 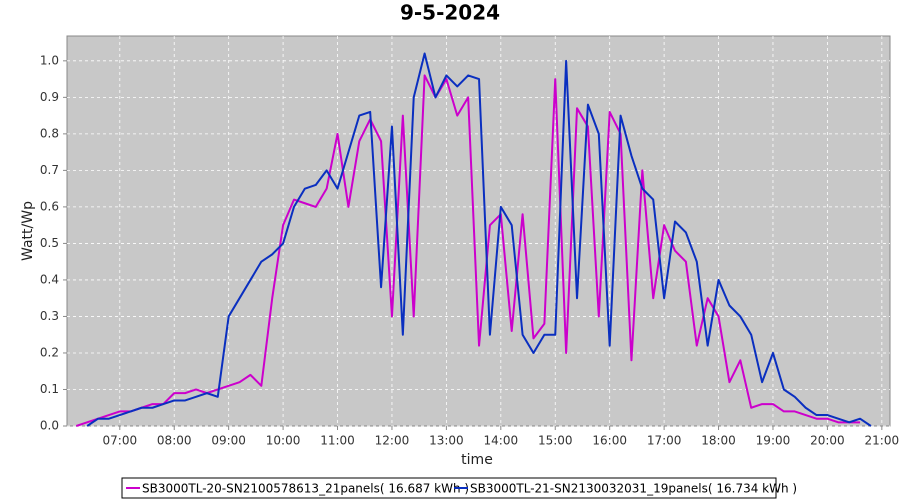 What do you see at coordinates (49, 426) in the screenshot?
I see `y-tick-label: 0.0` at bounding box center [49, 426].